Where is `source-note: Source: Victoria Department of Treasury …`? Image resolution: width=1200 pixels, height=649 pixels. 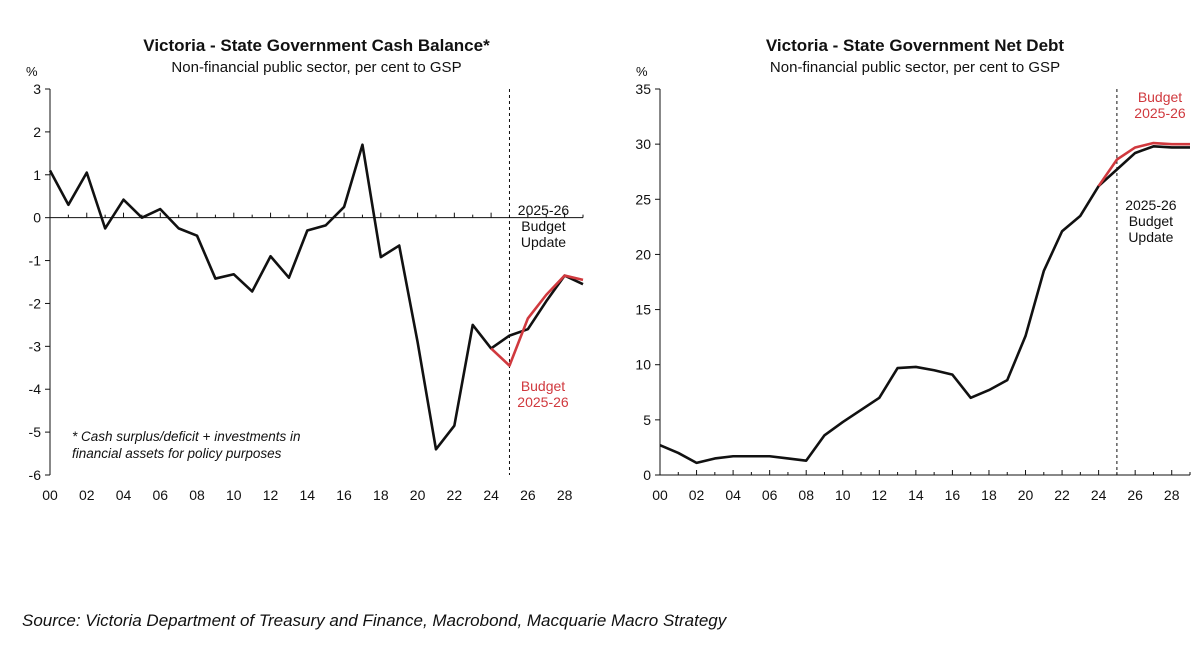
source-note: Source: Victoria Department of Treasury … is located at coordinates (374, 620).